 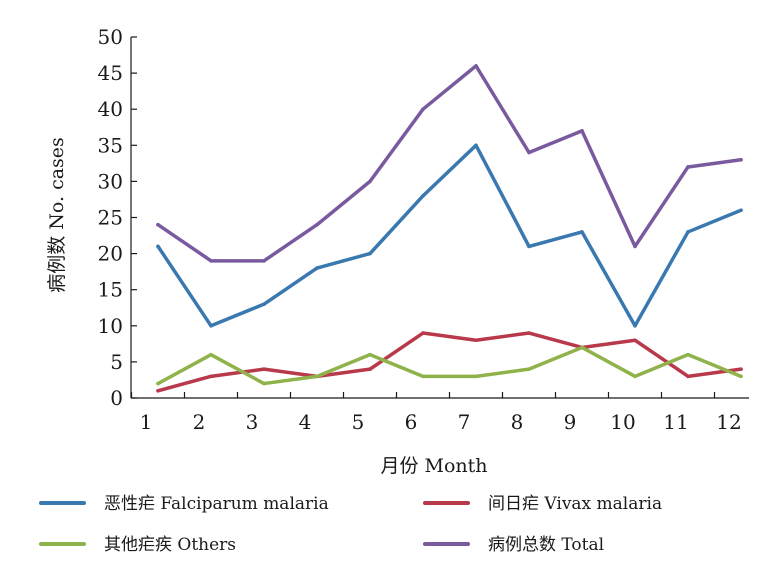 I want to click on x-tick-label: 4, so click(x=305, y=422).